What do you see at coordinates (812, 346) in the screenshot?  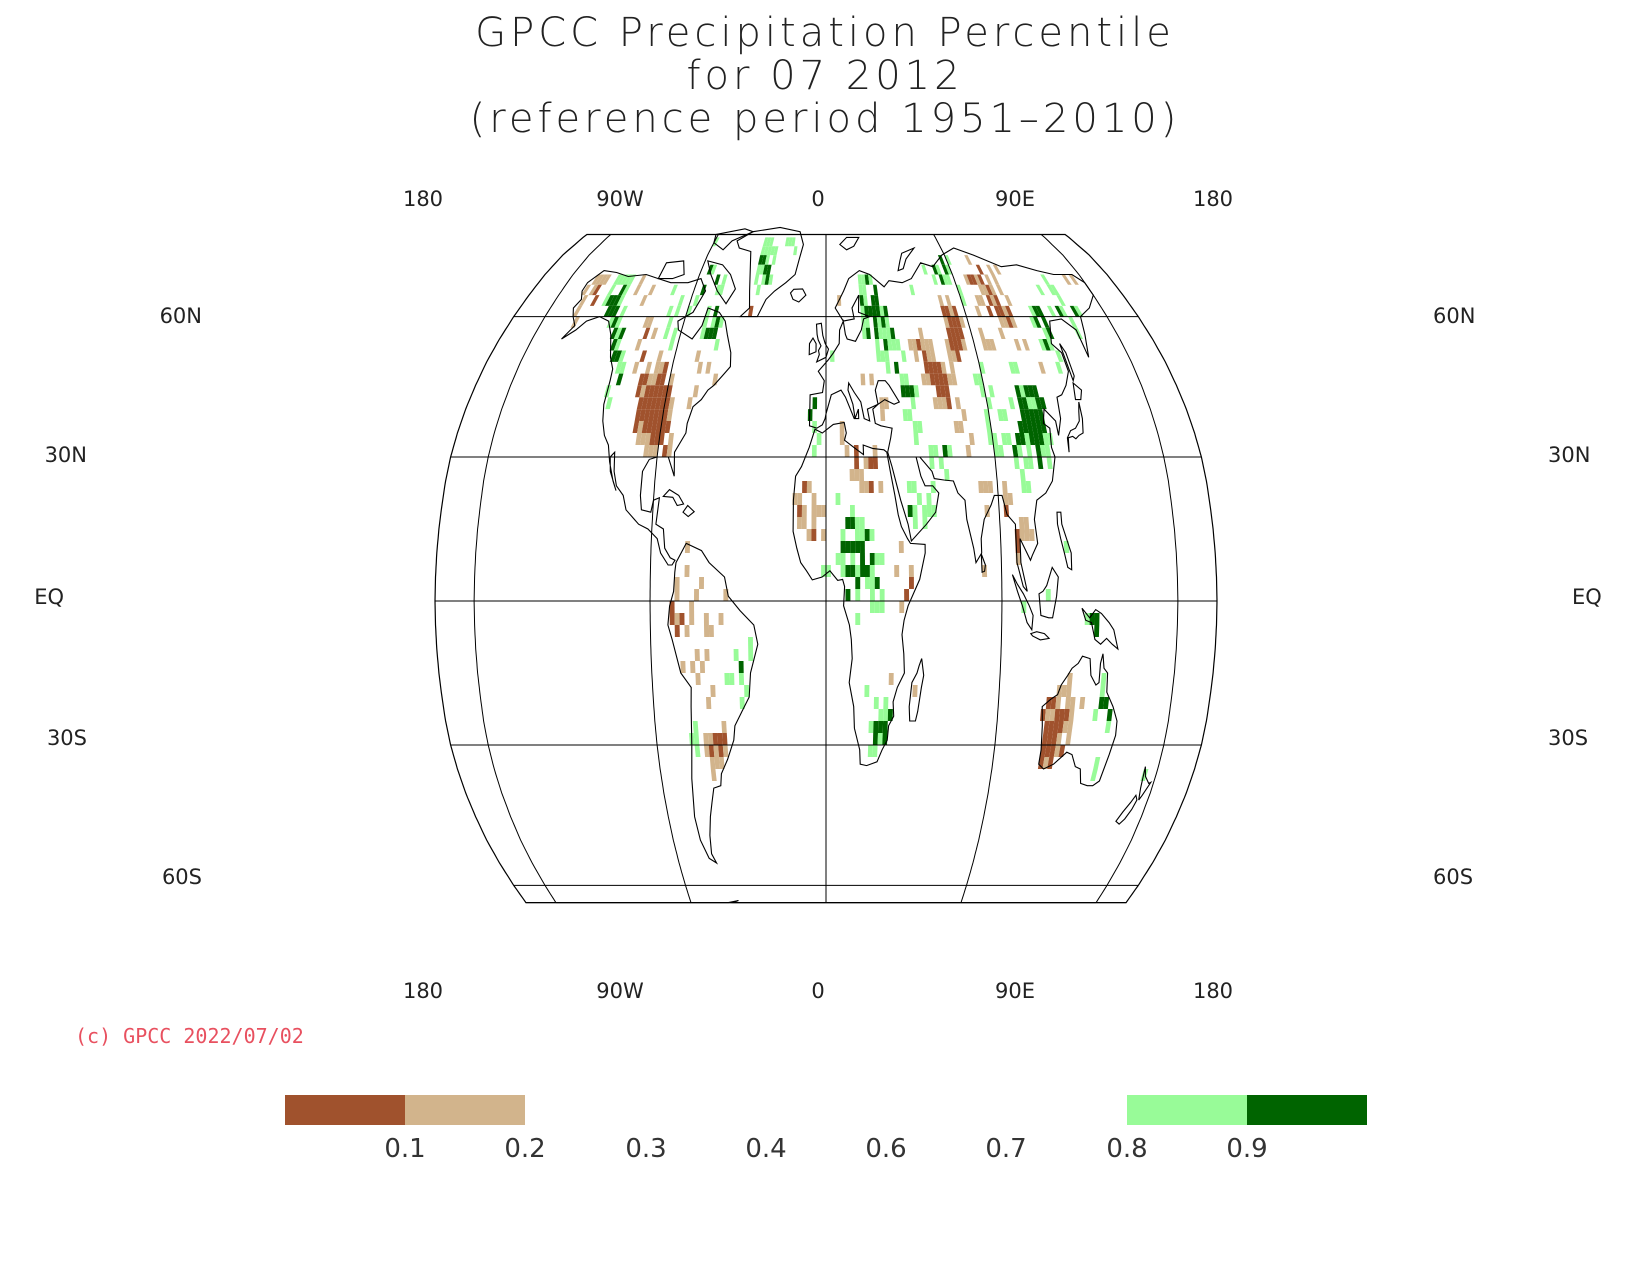 I see `coastline-ireland` at bounding box center [812, 346].